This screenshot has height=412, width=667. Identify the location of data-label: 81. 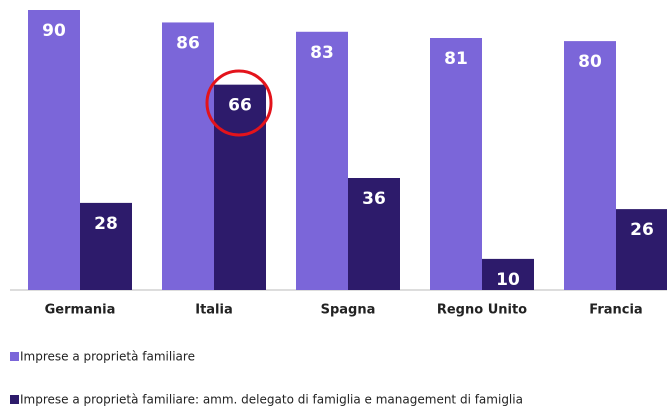
(456, 59).